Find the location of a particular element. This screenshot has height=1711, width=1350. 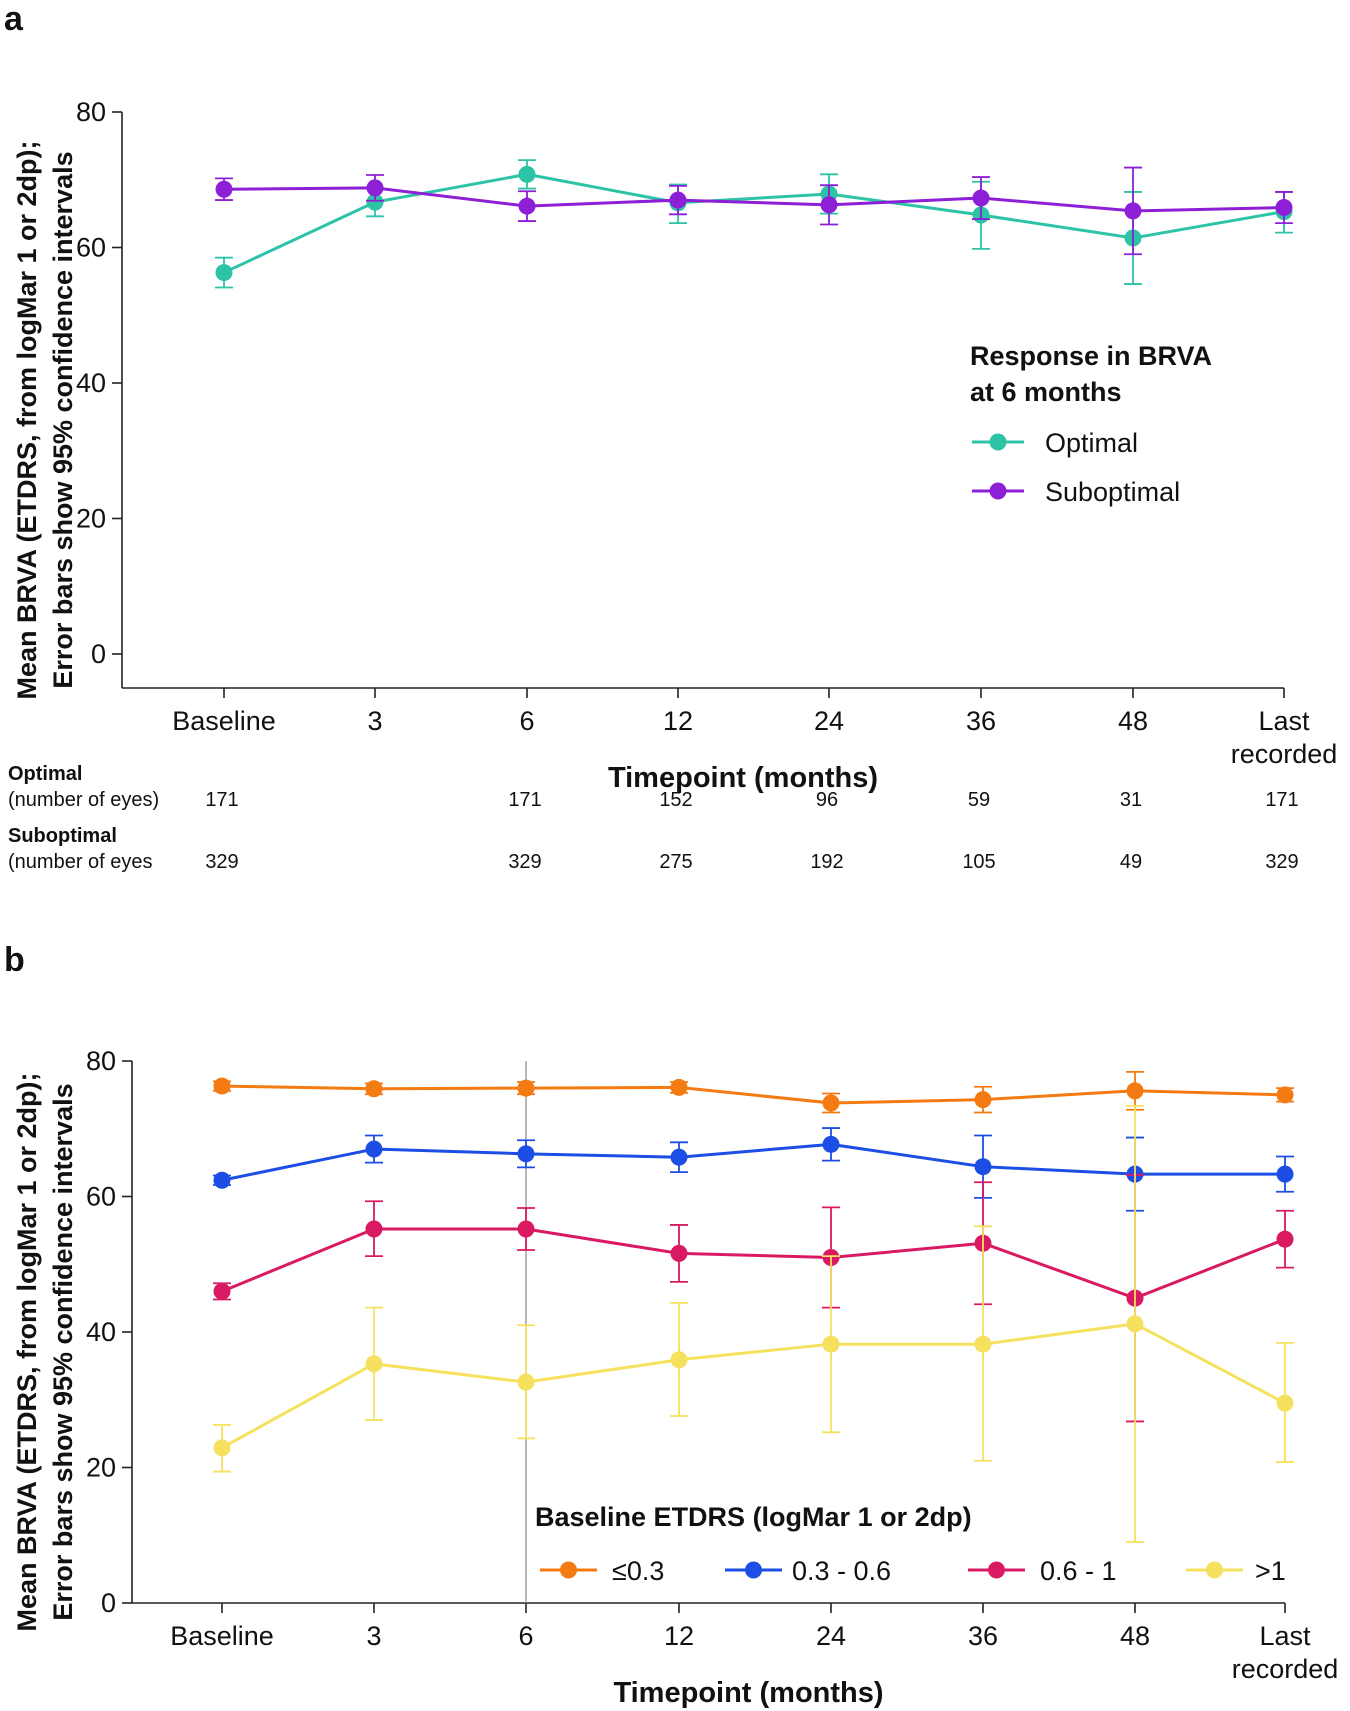

table-cell: 31 is located at coordinates (1131, 800).